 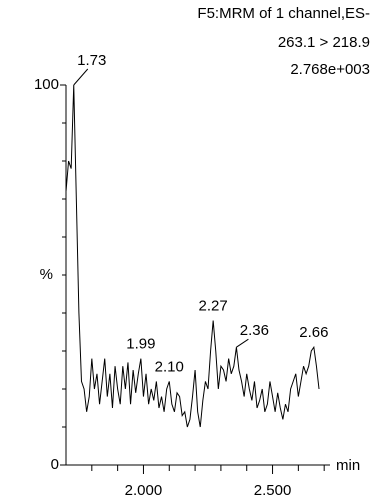 What do you see at coordinates (254, 330) in the screenshot?
I see `peak-label: 2.36` at bounding box center [254, 330].